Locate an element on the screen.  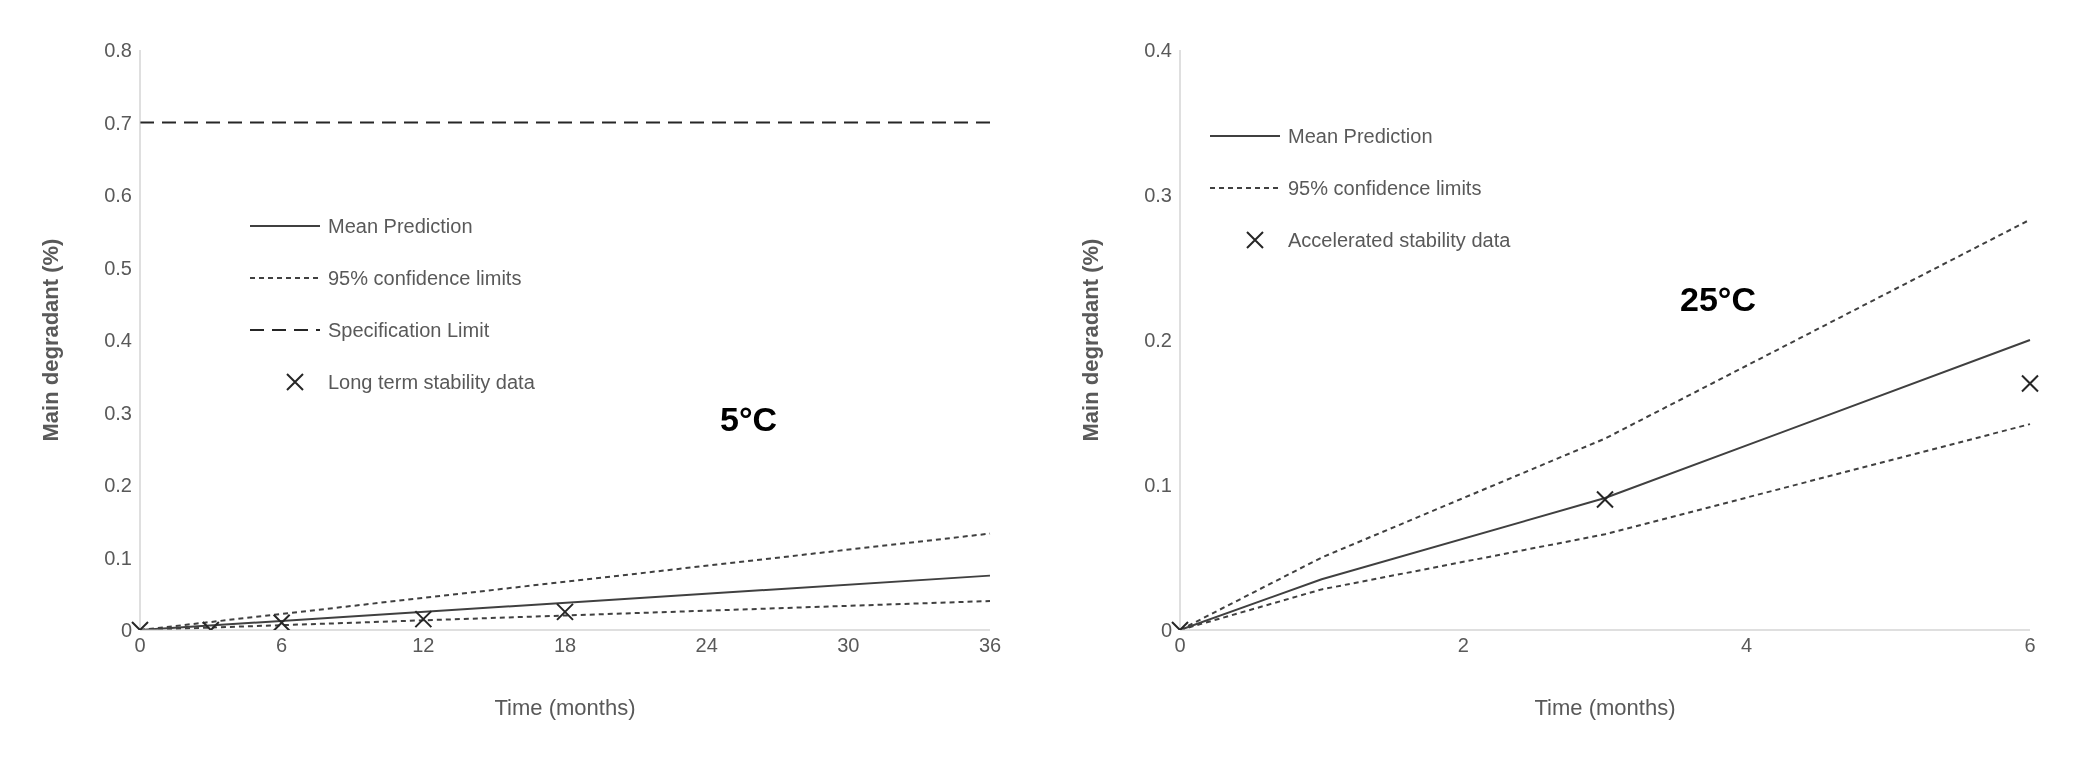
x-tick-label: 4 is located at coordinates (1747, 645).